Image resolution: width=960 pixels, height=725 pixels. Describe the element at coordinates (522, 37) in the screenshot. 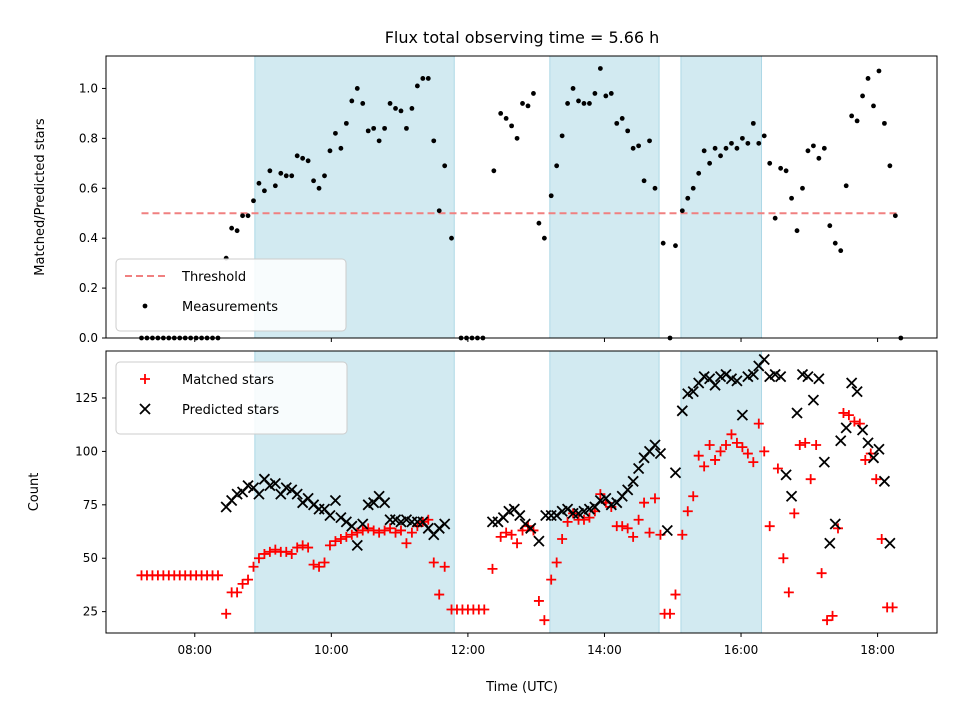

I see `chart-title: Flux total observing time = 5.66 h` at that location.